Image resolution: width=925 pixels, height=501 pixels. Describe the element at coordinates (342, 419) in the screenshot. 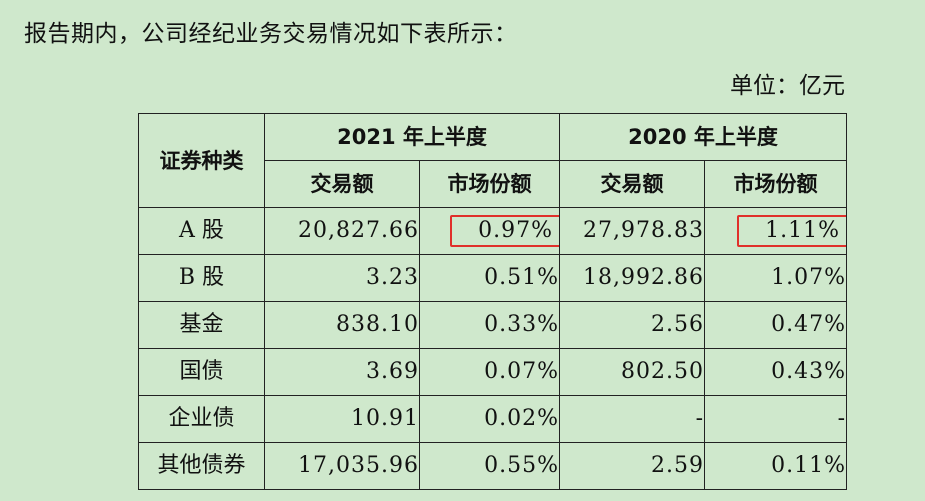

I see `amount-2021: 10.91` at that location.